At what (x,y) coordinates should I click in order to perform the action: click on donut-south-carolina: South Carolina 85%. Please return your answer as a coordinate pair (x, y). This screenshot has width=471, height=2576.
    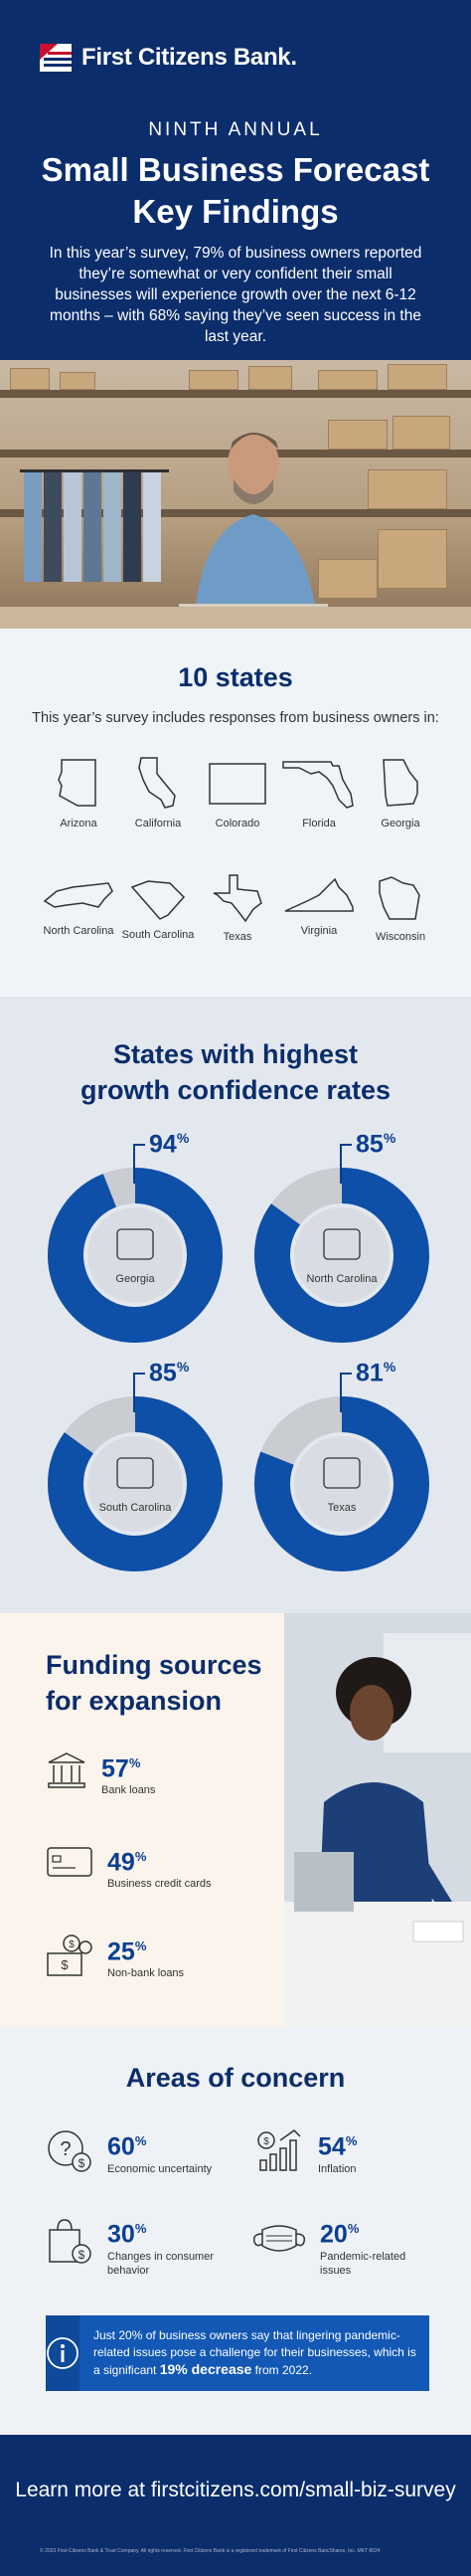
    Looking at the image, I should click on (135, 1466).